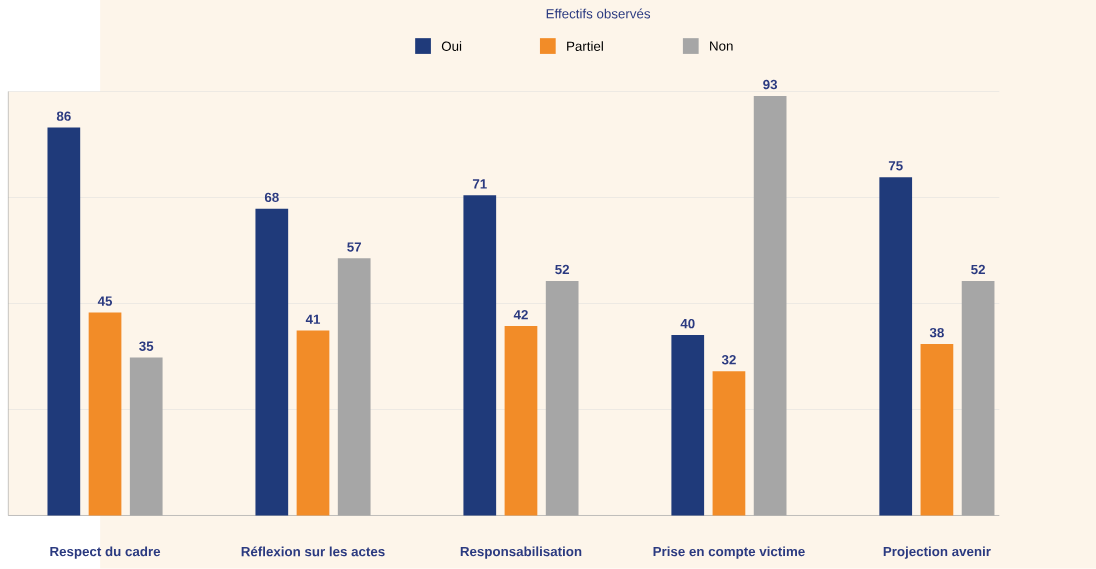 The image size is (1096, 569). Describe the element at coordinates (354, 247) in the screenshot. I see `data-label: 57` at that location.